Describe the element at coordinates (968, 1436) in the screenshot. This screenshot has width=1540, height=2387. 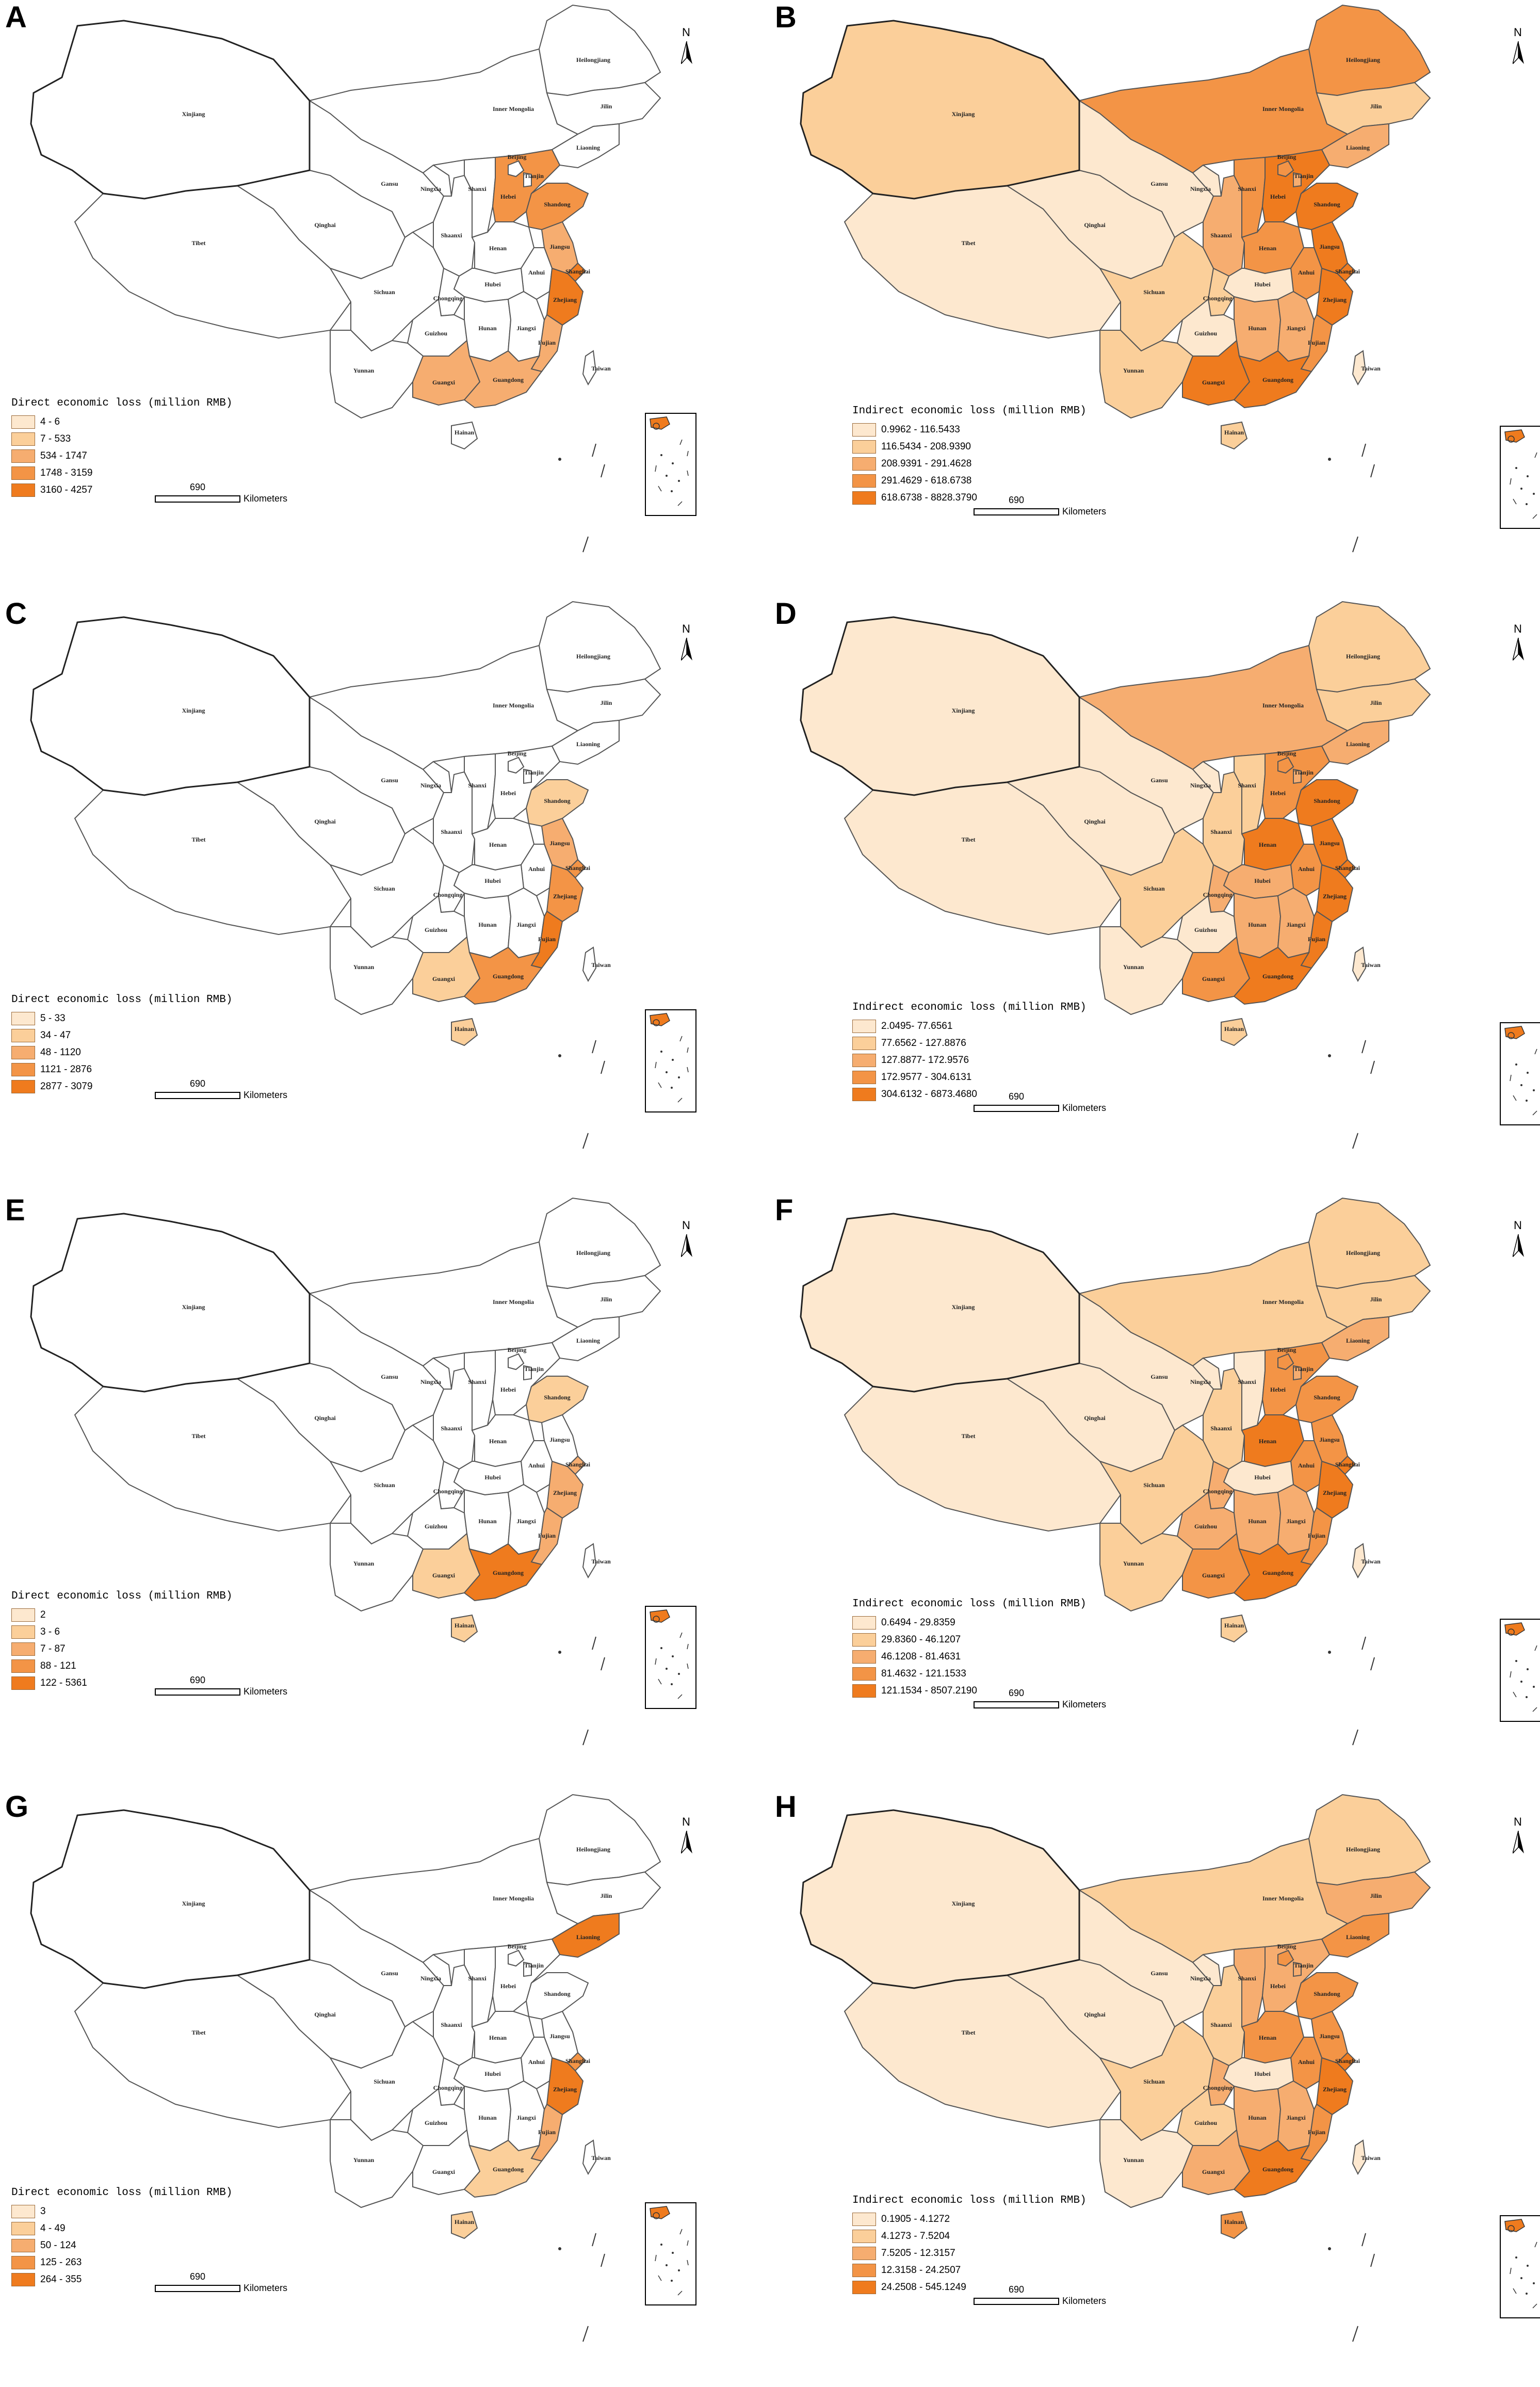
I see `province-label-tibet: Tibet` at that location.